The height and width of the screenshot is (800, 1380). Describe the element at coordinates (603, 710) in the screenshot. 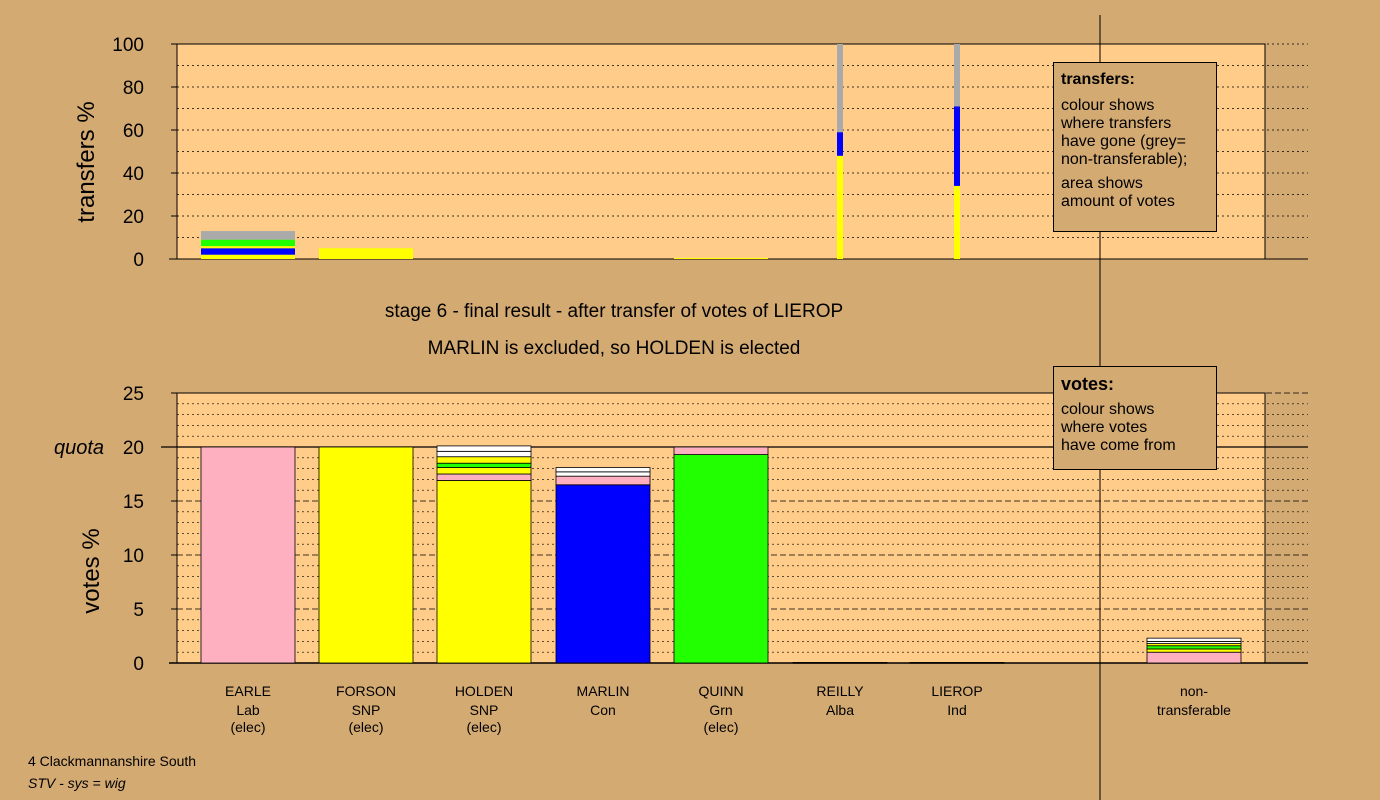

I see `candidate-party-label: Con` at that location.